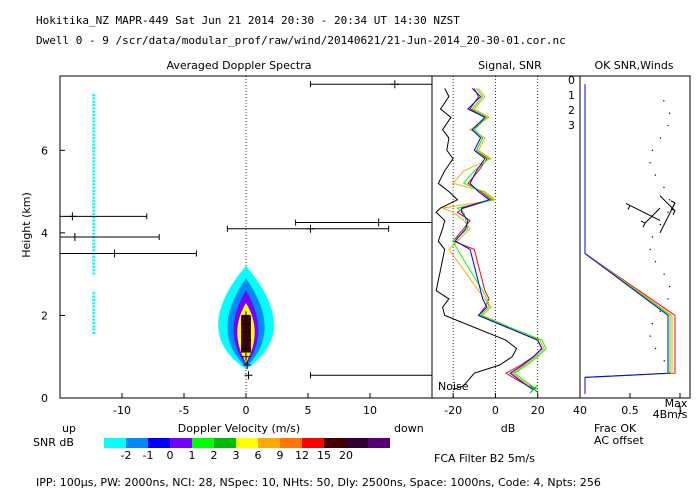 The width and height of the screenshot is (700, 500). I want to click on winds-series-line, so click(628, 239).